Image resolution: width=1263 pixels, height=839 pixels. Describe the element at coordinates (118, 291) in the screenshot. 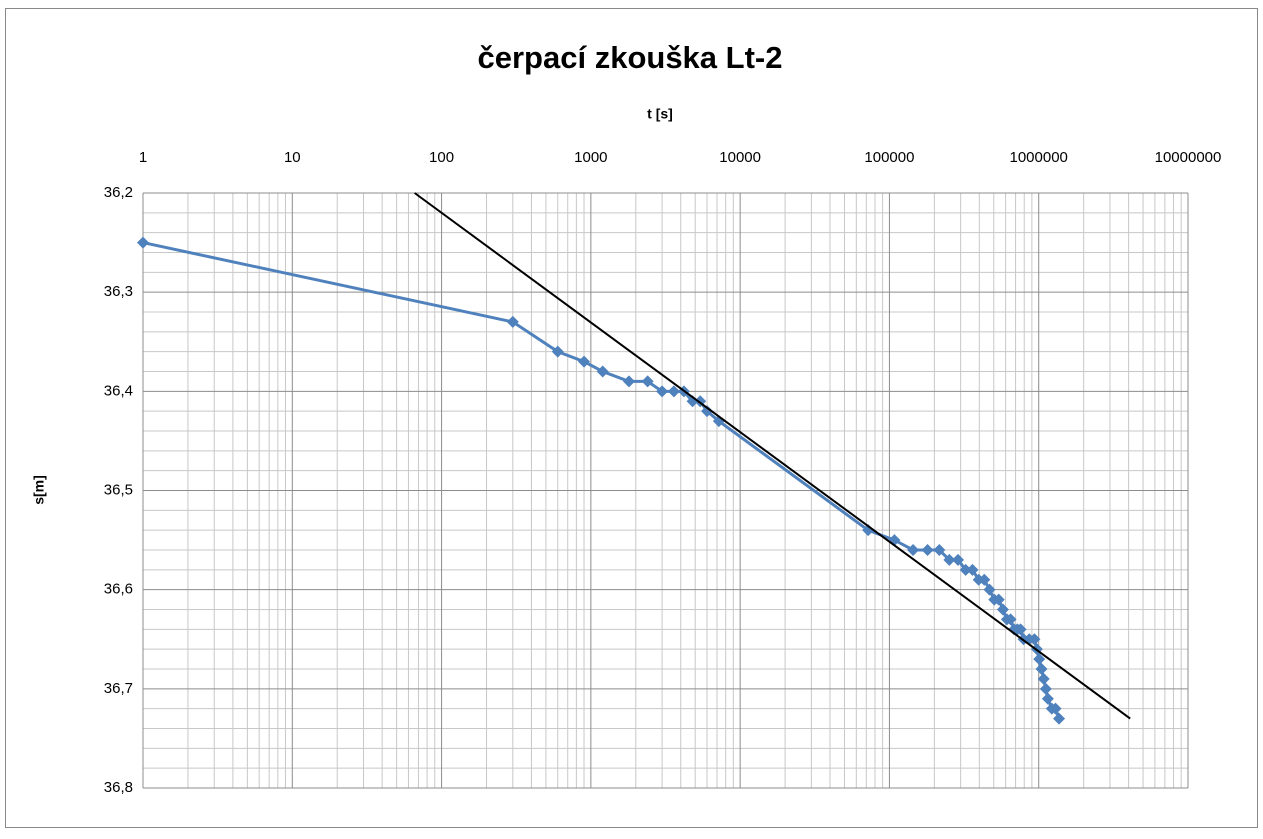

I see `y-tick-label: 36,3` at that location.